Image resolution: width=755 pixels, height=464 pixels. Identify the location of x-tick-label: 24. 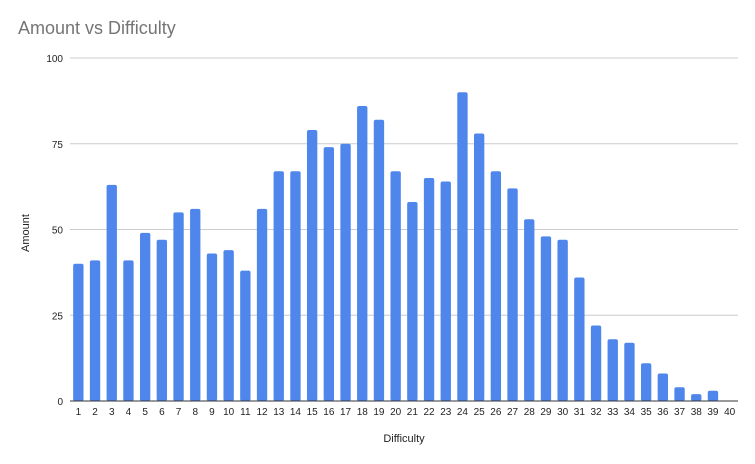
(463, 412).